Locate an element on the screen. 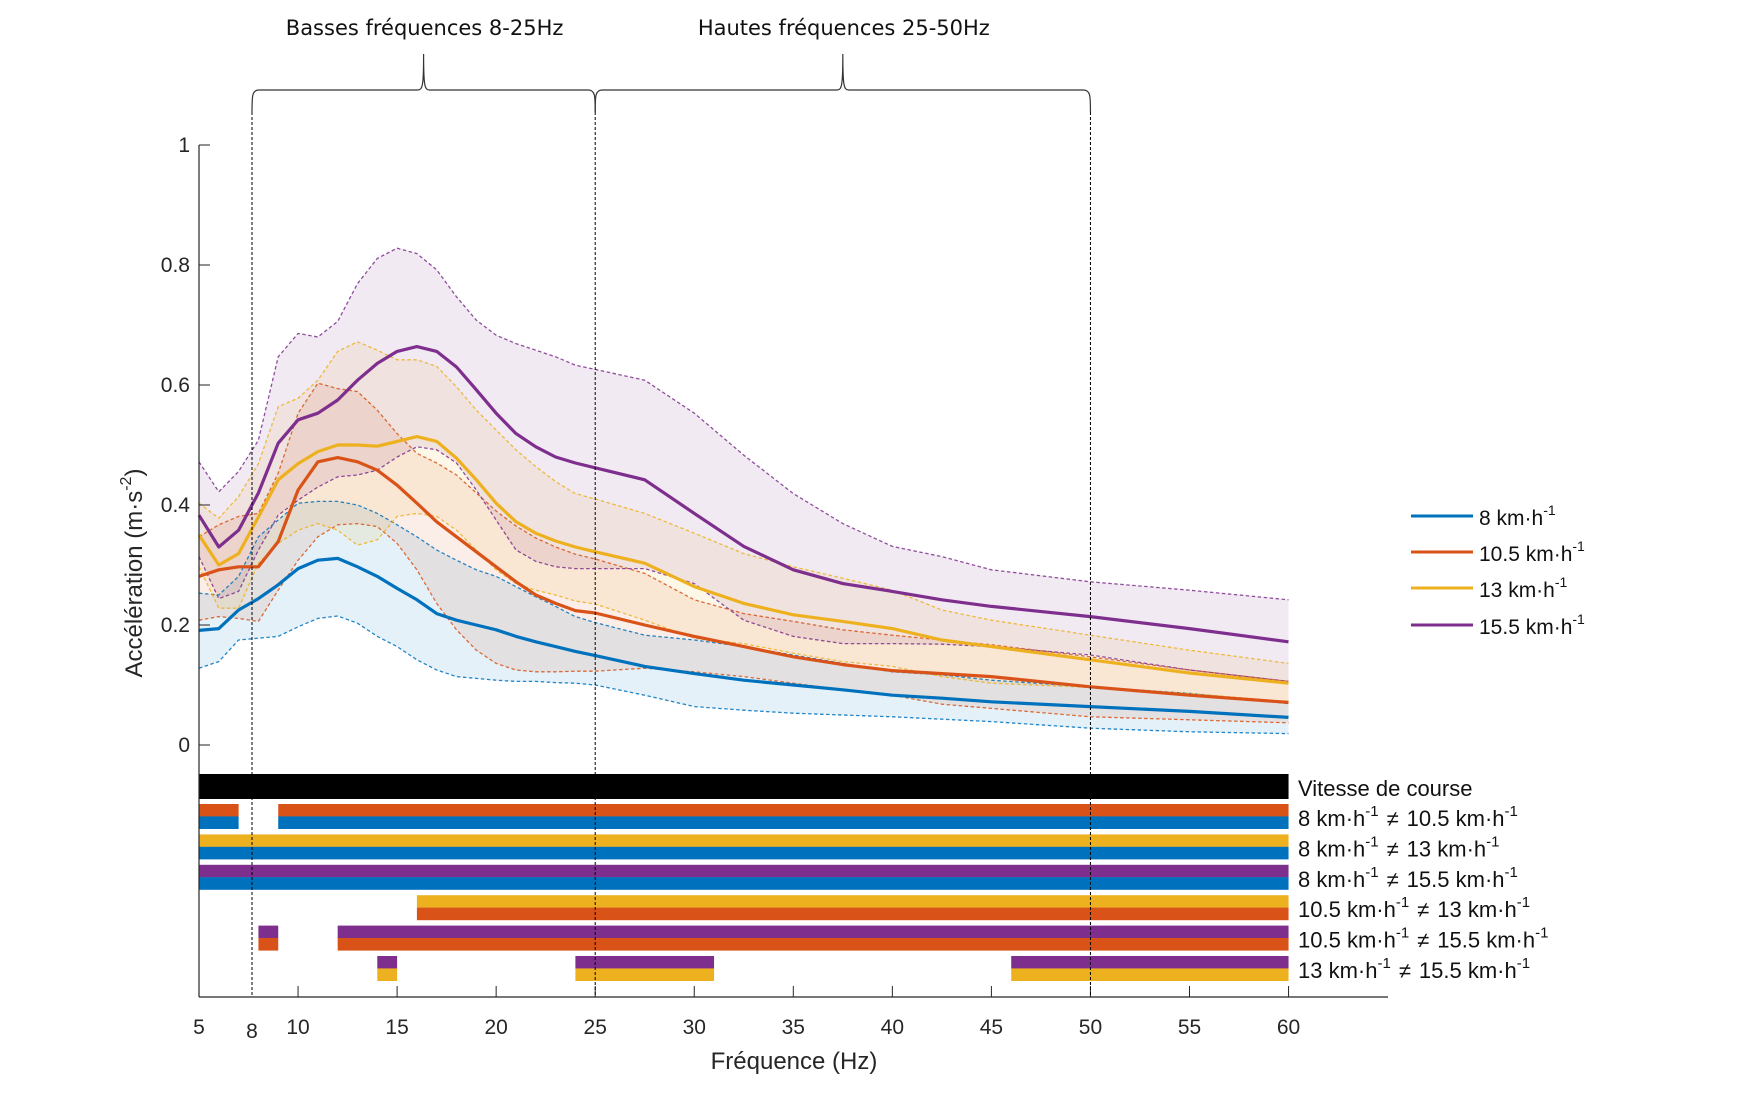 Image resolution: width=1747 pixels, height=1113 pixels. x-axis-title: Fréquence (Hz) is located at coordinates (794, 1061).